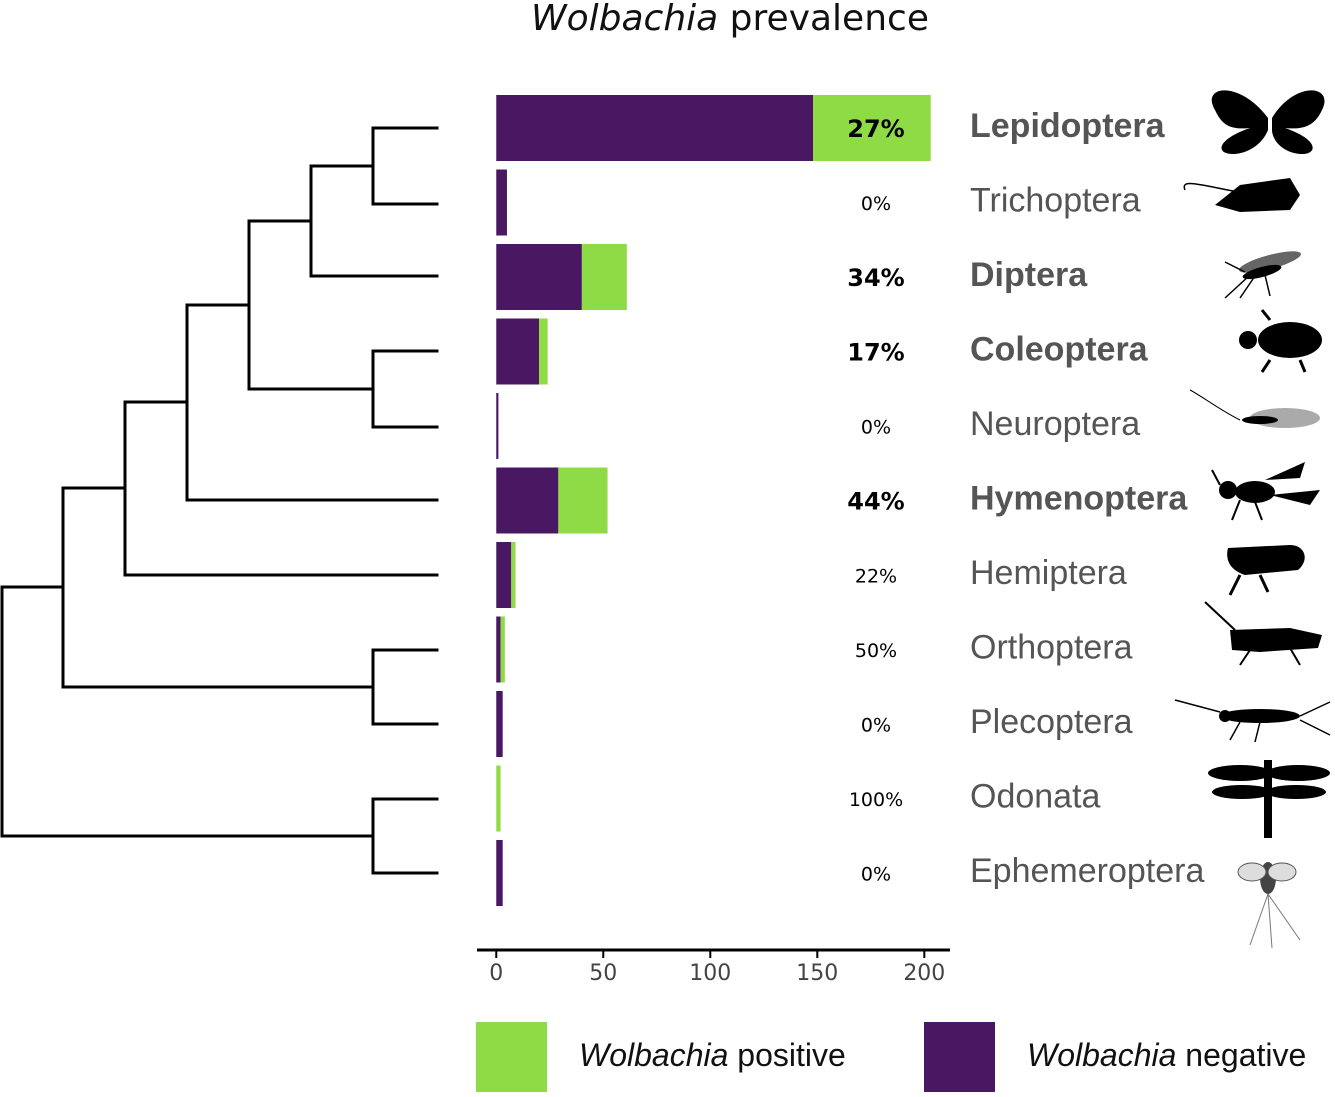 This screenshot has height=1097, width=1335. What do you see at coordinates (1079, 498) in the screenshot?
I see `category-label: Hymenoptera` at bounding box center [1079, 498].